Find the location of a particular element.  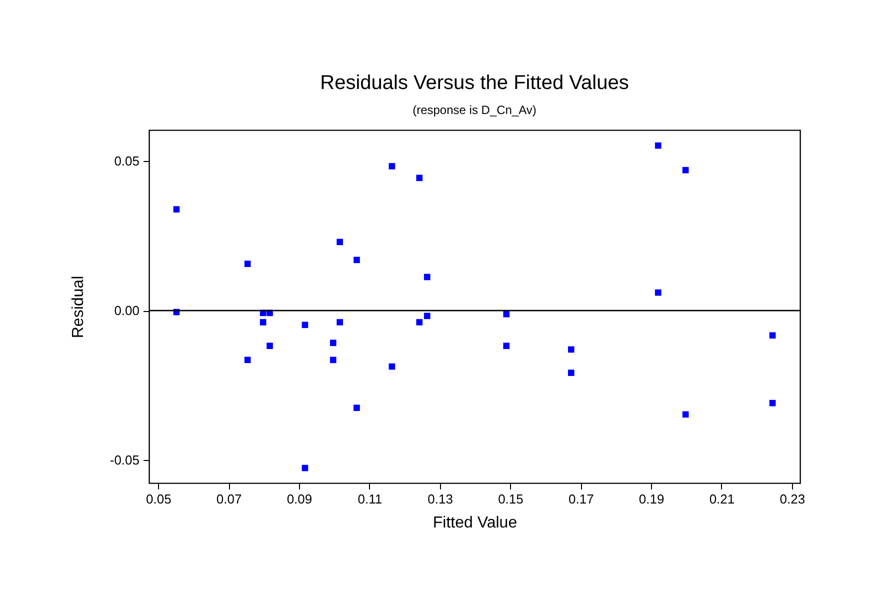

x-tick-label: 0.13 is located at coordinates (440, 499).